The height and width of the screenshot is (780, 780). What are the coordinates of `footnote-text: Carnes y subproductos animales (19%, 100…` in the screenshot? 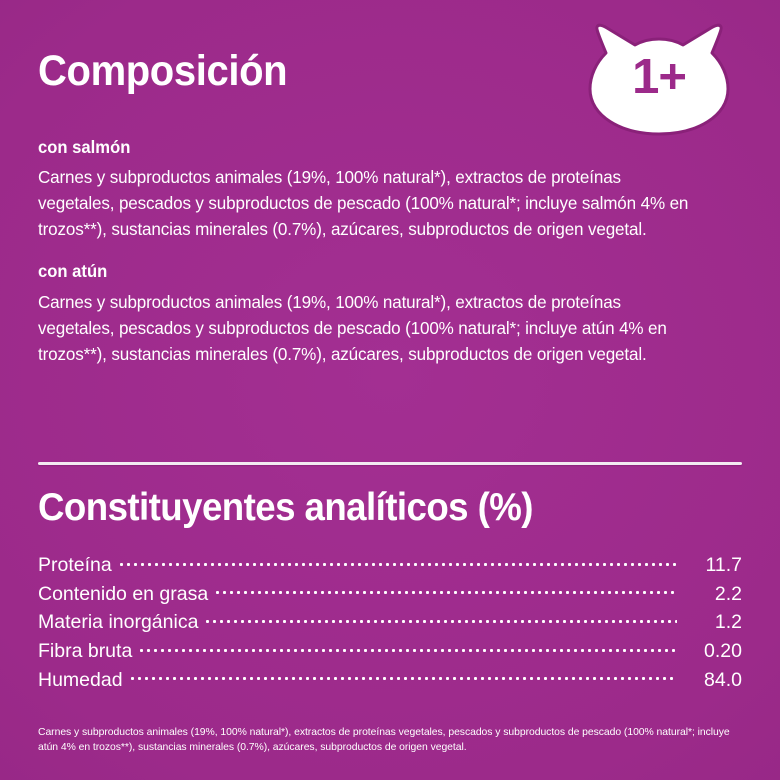 It's located at (384, 740).